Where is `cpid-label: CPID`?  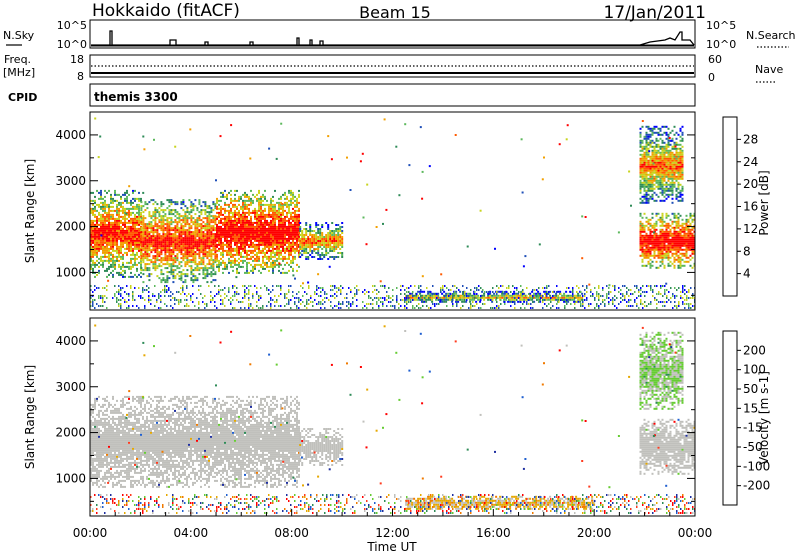 cpid-label: CPID is located at coordinates (22, 97).